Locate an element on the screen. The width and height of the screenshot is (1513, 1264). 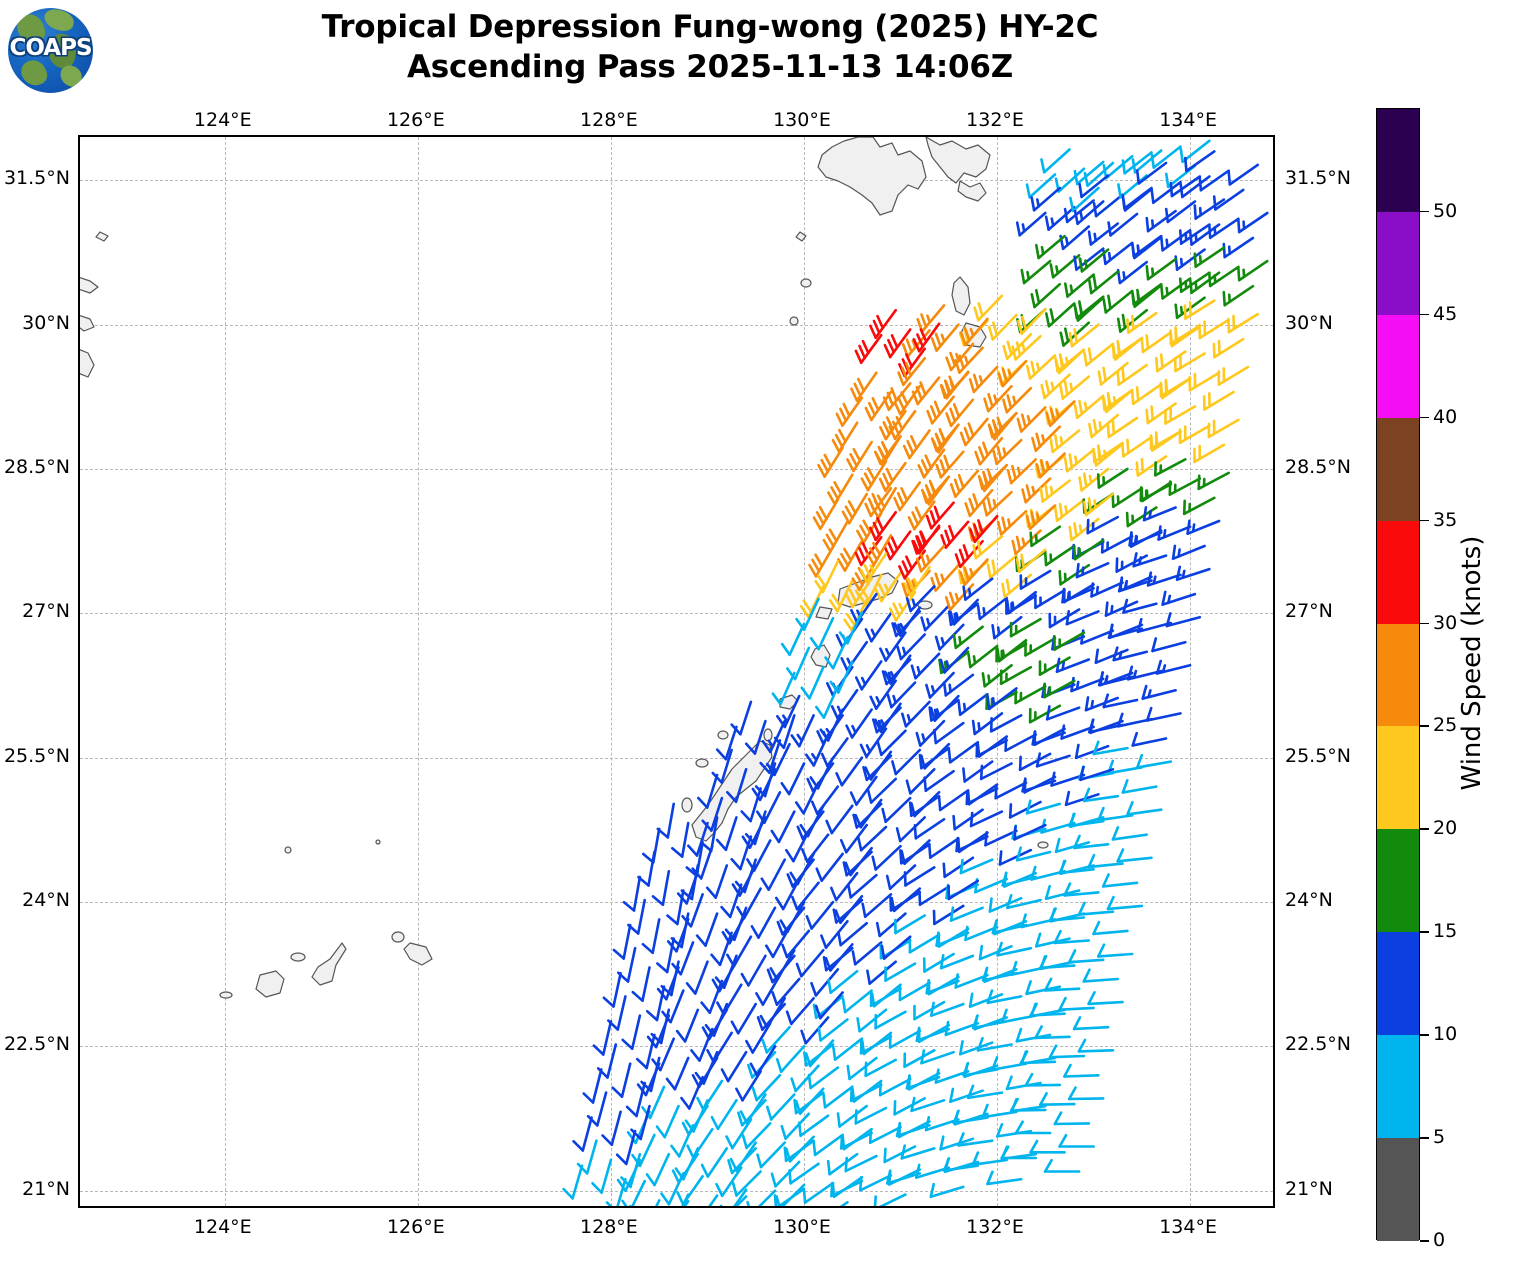
y-axis-tick-label-right: 30°N is located at coordinates (1309, 322).